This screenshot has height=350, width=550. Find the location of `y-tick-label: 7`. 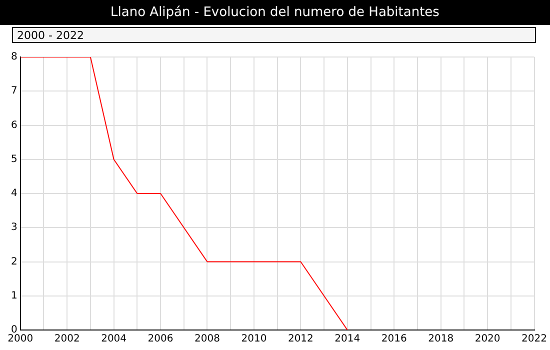

y-tick-label: 7 is located at coordinates (14, 91).